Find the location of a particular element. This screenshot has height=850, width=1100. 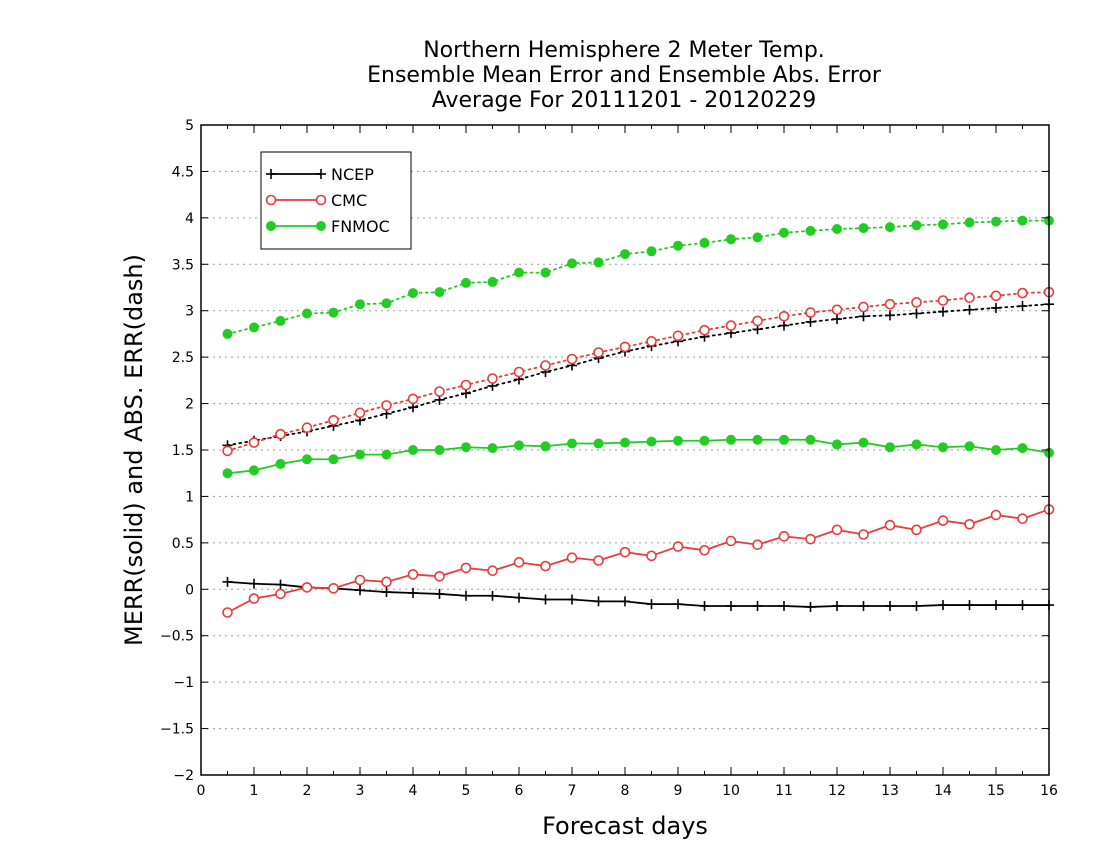

x-tick-label: 2 is located at coordinates (307, 791).